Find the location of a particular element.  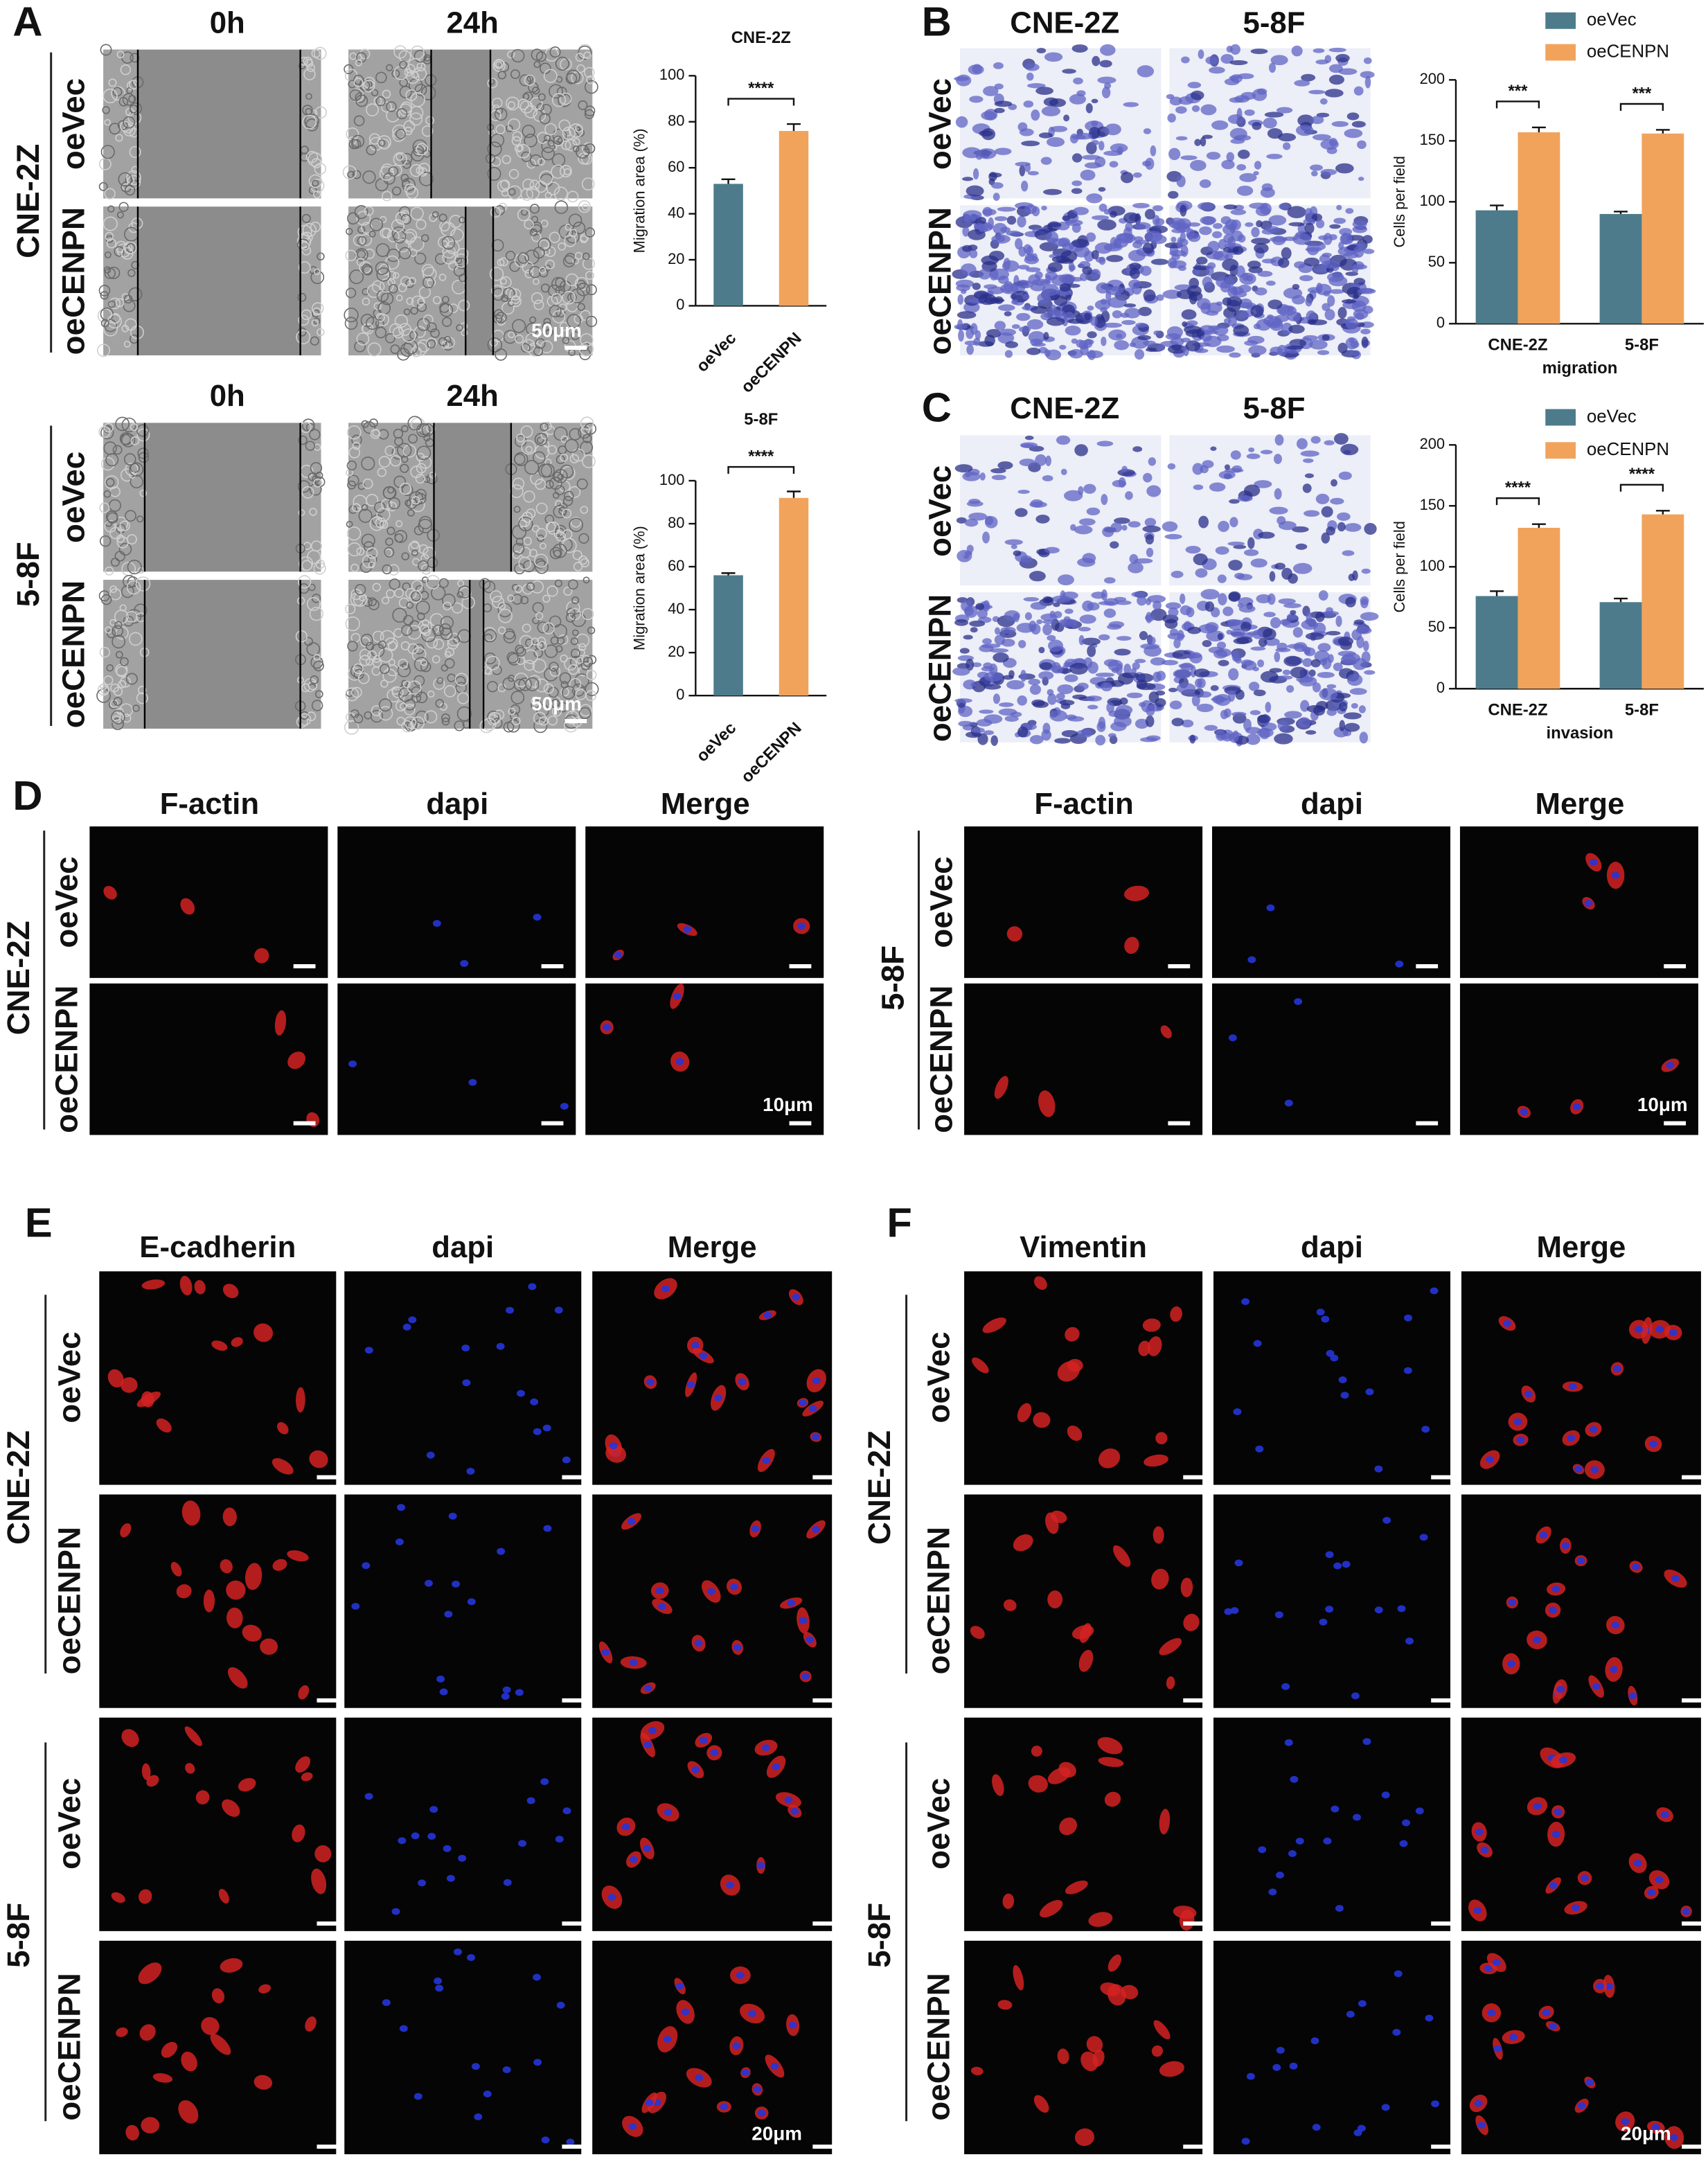

significance-bracket is located at coordinates (1641, 487).